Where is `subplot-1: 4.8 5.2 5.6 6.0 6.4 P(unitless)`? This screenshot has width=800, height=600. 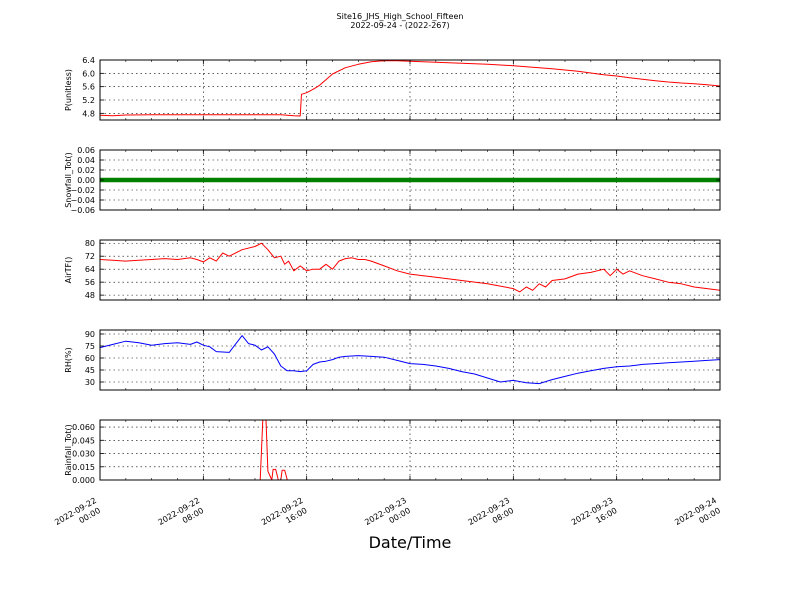
subplot-1: 4.8 5.2 5.6 6.0 6.4 P(unitless) is located at coordinates (392, 88).